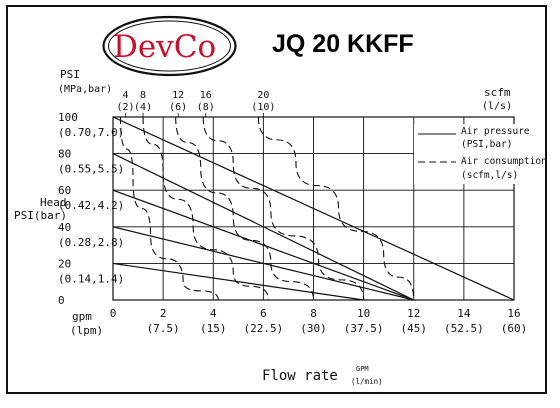  Describe the element at coordinates (85, 89) in the screenshot. I see `y-axis-unit-alt-label: (MPa,bar)` at that location.